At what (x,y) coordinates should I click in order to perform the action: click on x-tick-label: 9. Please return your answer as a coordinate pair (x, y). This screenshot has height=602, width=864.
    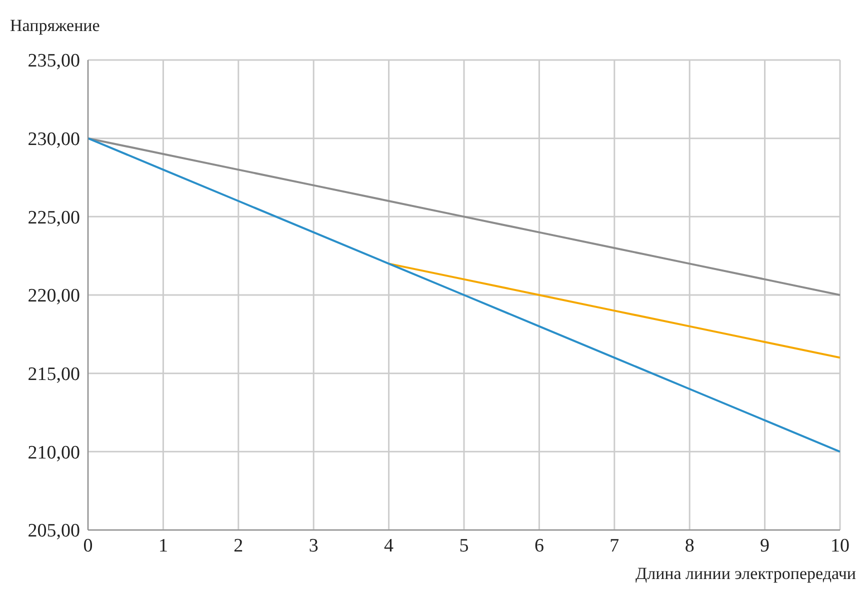
    Looking at the image, I should click on (765, 545).